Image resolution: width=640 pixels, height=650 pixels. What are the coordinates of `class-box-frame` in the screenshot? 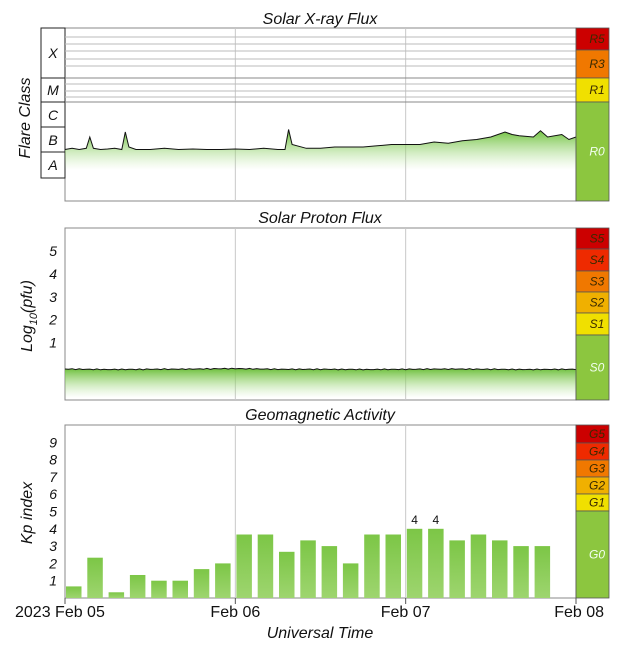 It's located at (53, 103).